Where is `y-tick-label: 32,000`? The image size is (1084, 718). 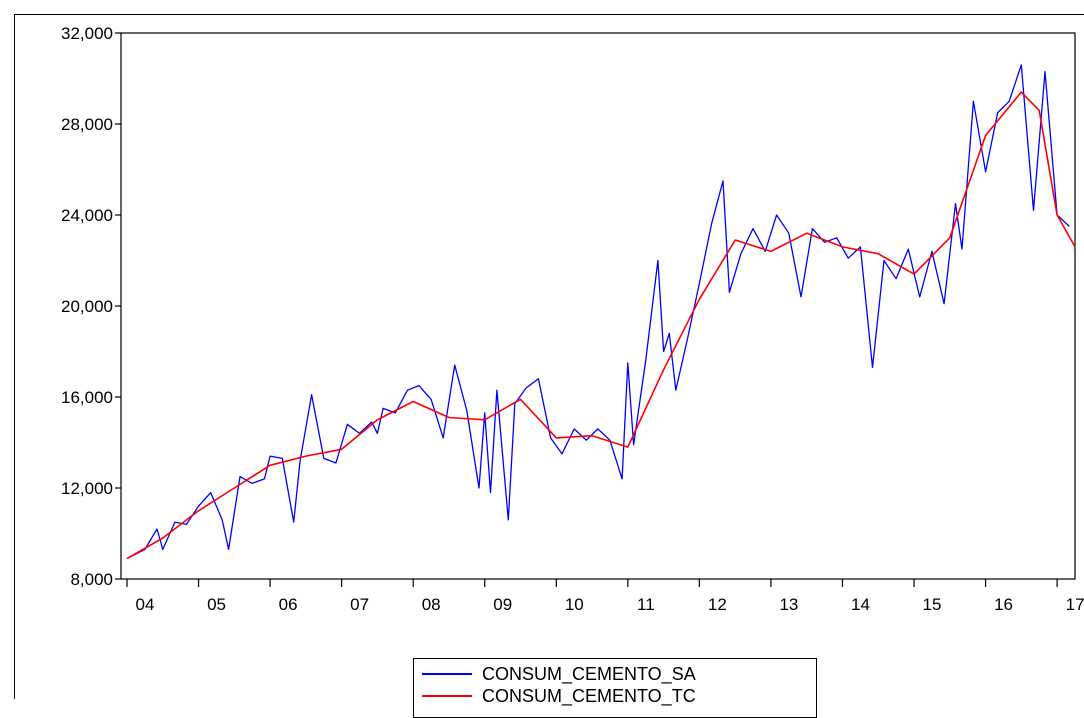 y-tick-label: 32,000 is located at coordinates (87, 33).